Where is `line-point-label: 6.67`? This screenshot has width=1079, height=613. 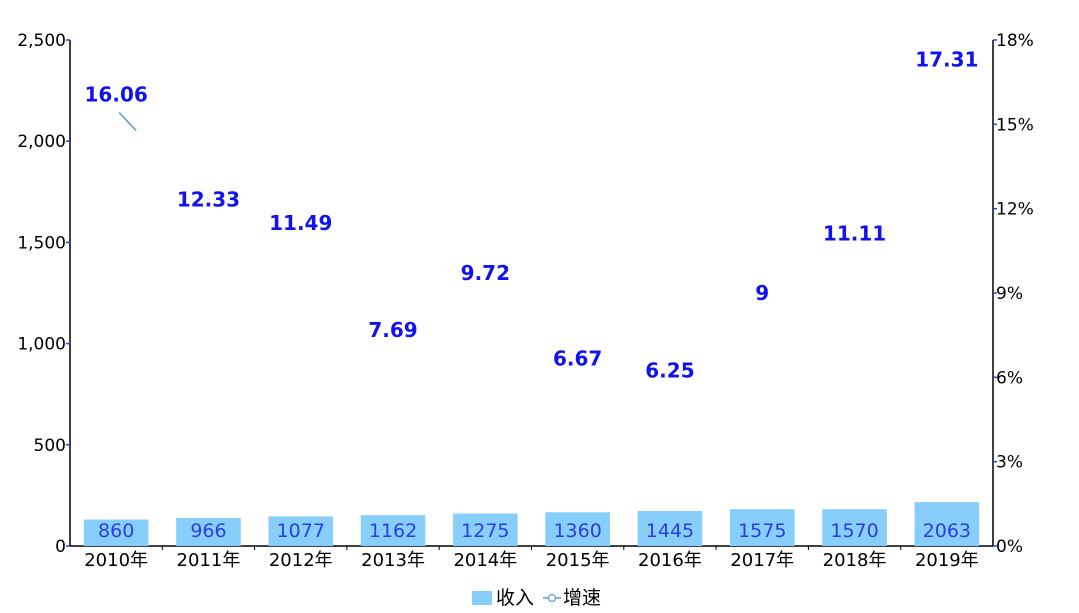 line-point-label: 6.67 is located at coordinates (577, 358).